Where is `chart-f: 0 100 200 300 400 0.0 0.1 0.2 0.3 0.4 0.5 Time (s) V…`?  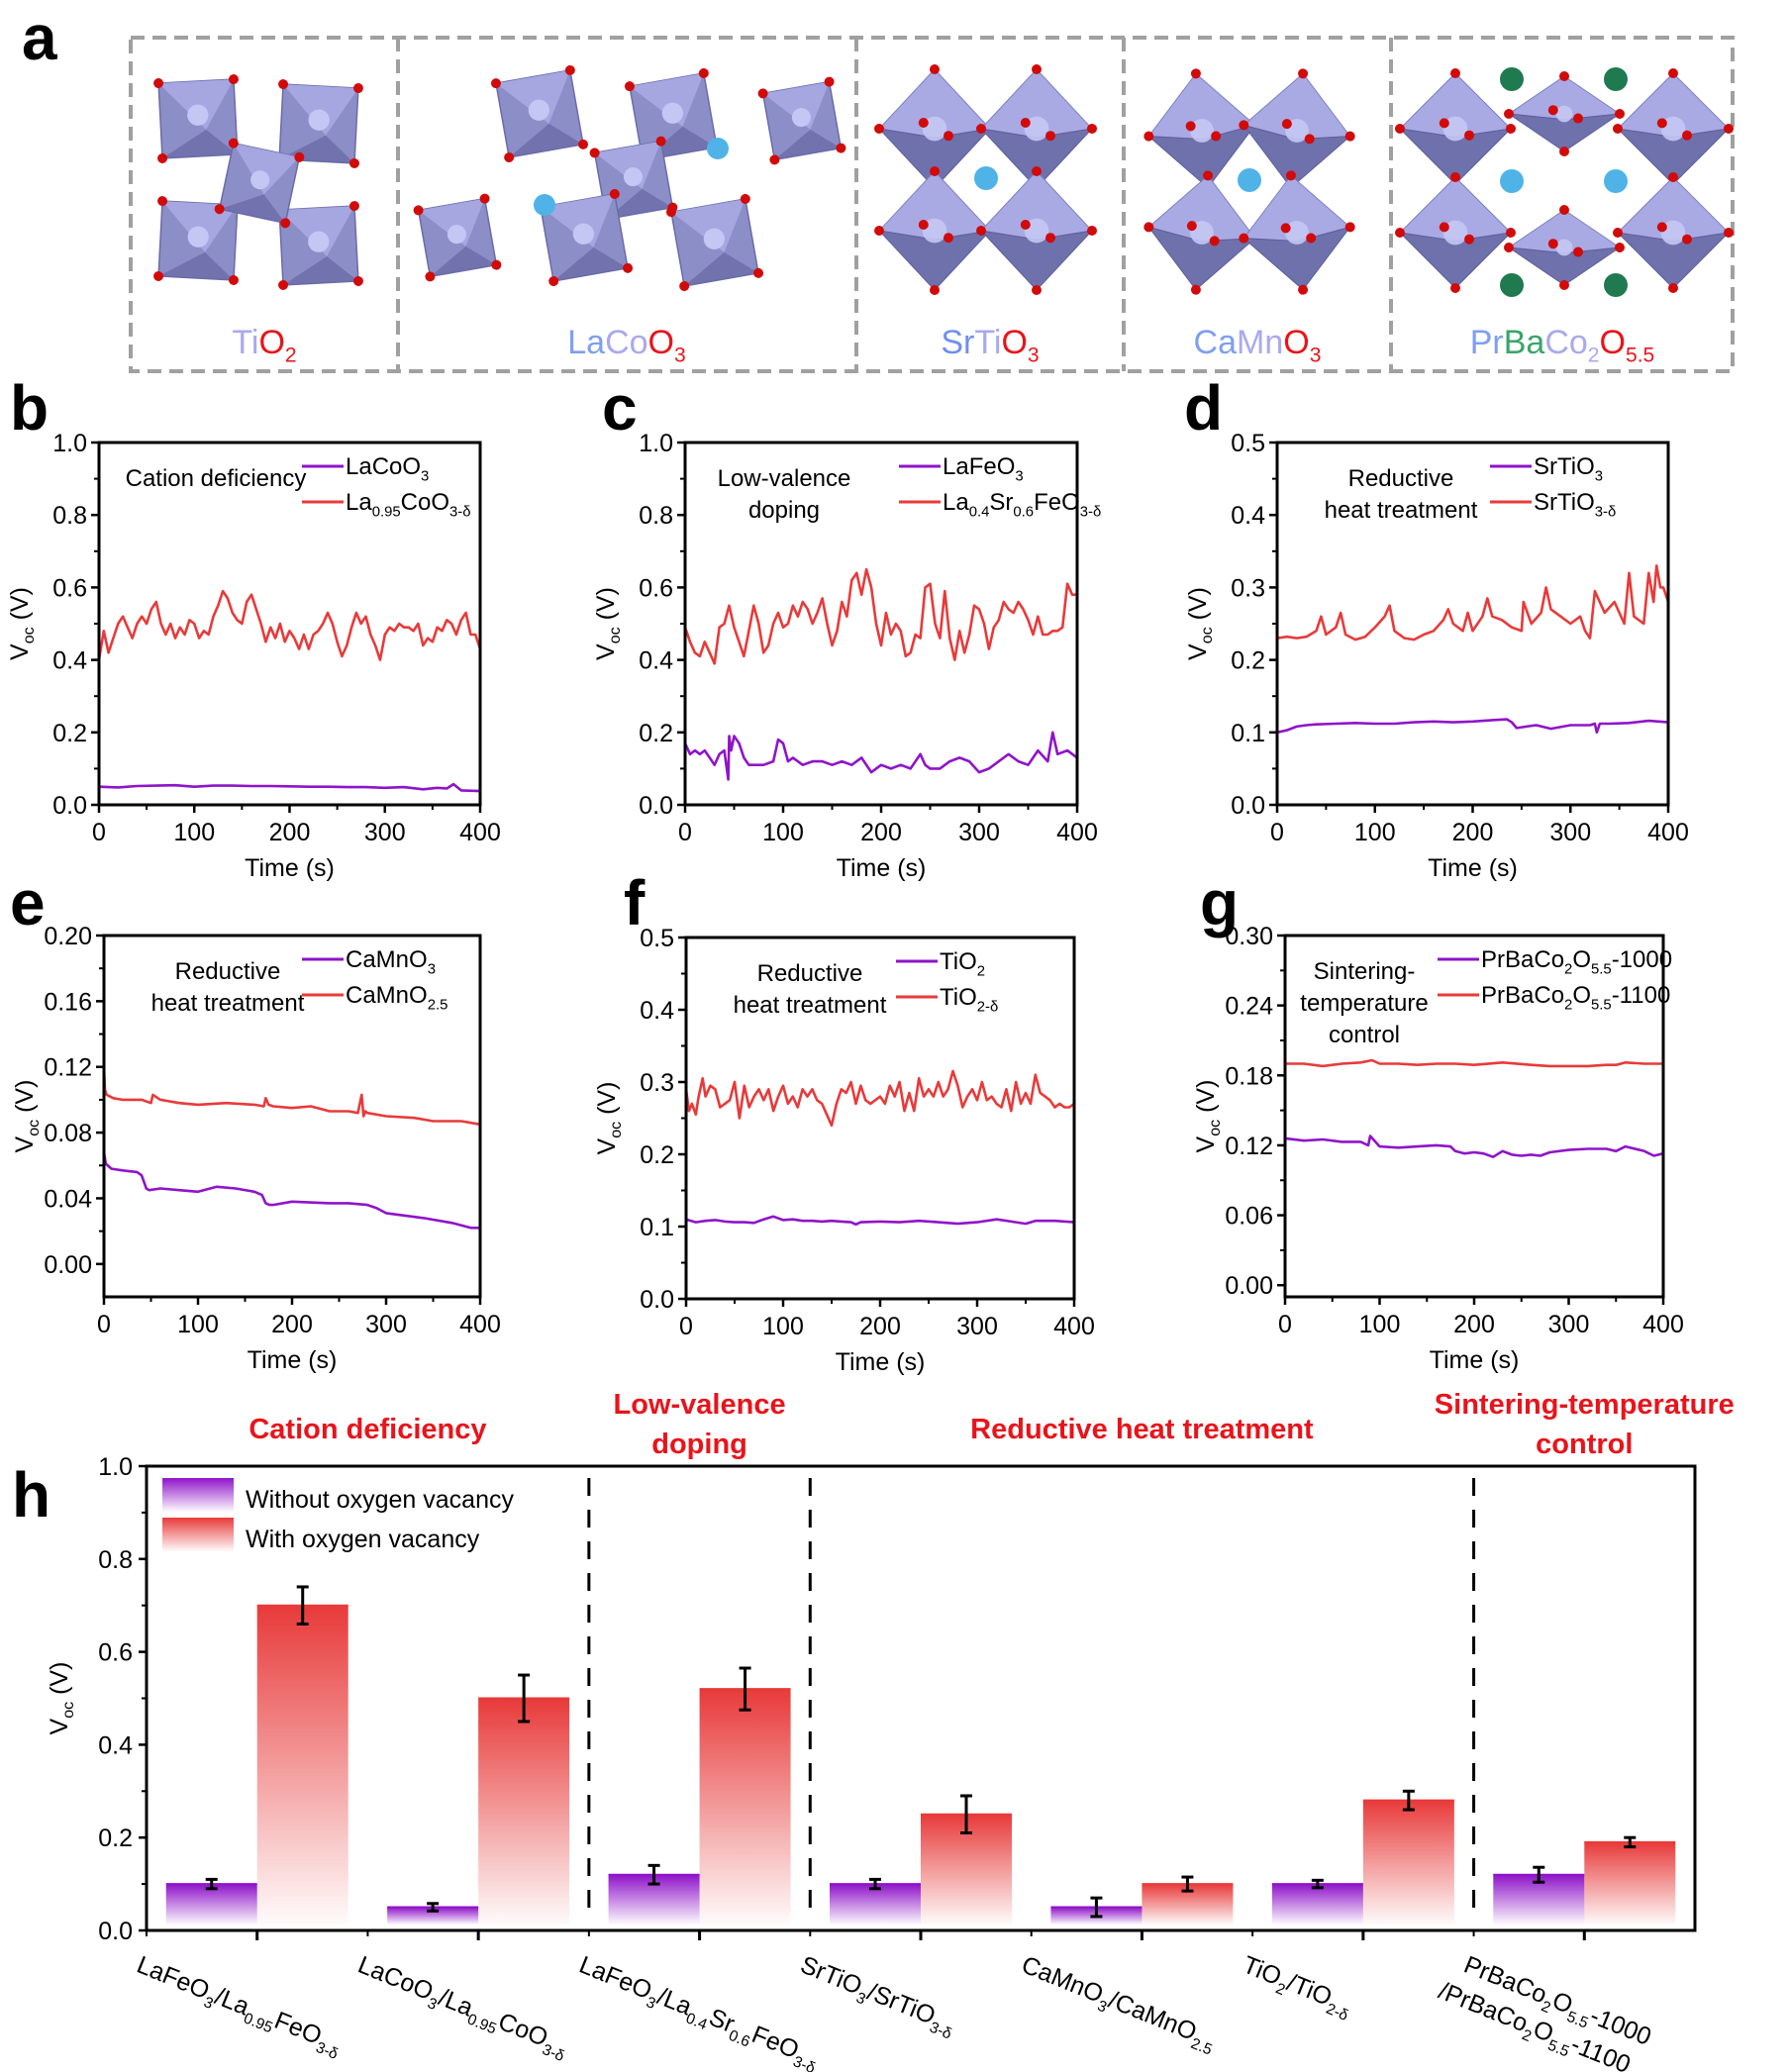 chart-f: 0 100 200 300 400 0.0 0.1 0.2 0.3 0.4 0.5 Time (s) V… is located at coordinates (844, 1150).